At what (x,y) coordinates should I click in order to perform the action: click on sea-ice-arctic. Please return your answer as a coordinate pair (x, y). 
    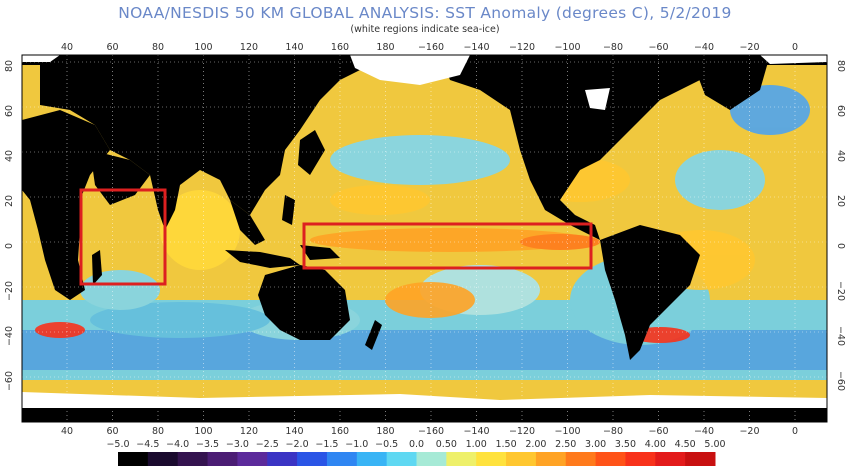
    Looking at the image, I should click on (410, 70).